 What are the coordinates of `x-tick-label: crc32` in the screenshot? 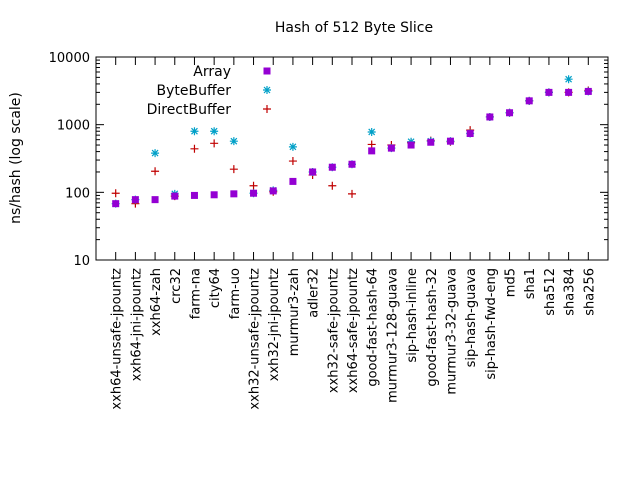 It's located at (176, 286).